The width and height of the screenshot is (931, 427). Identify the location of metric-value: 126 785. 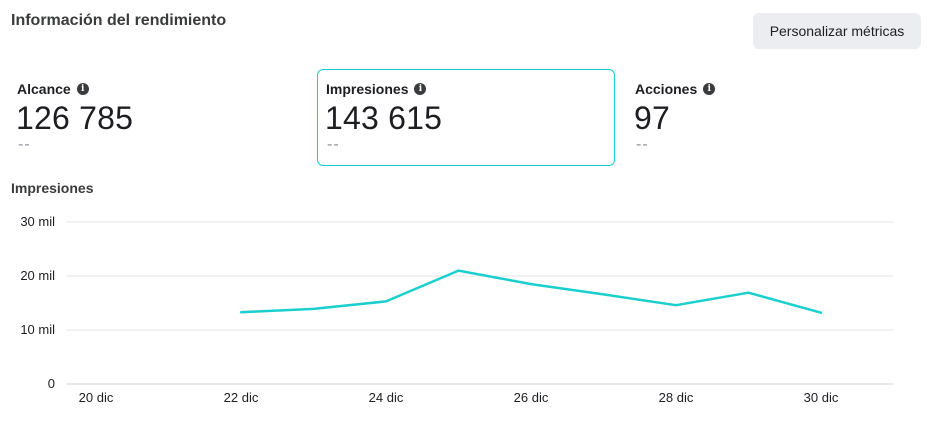
(75, 118).